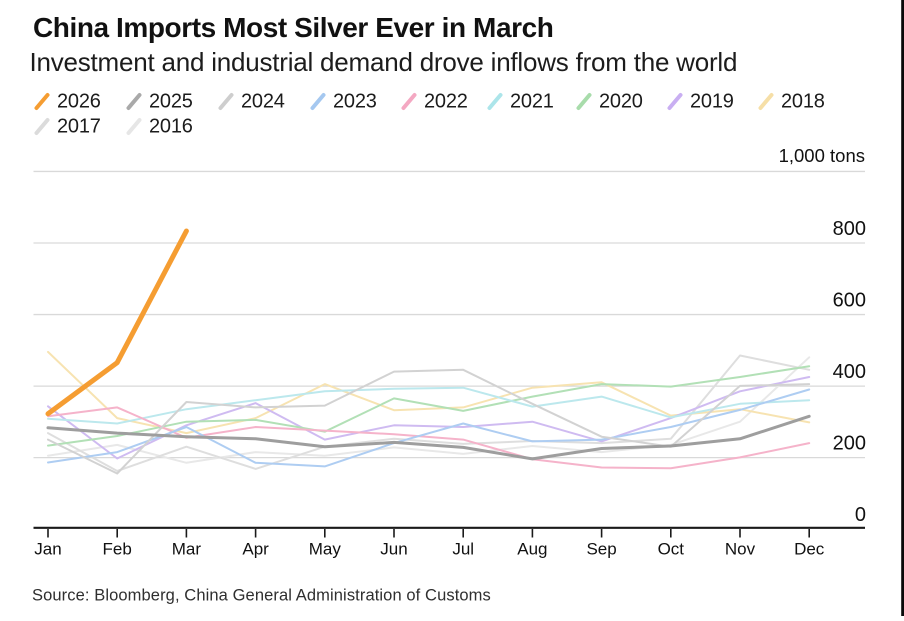 The width and height of the screenshot is (904, 621). Describe the element at coordinates (187, 549) in the screenshot. I see `svg-text: Mar` at that location.